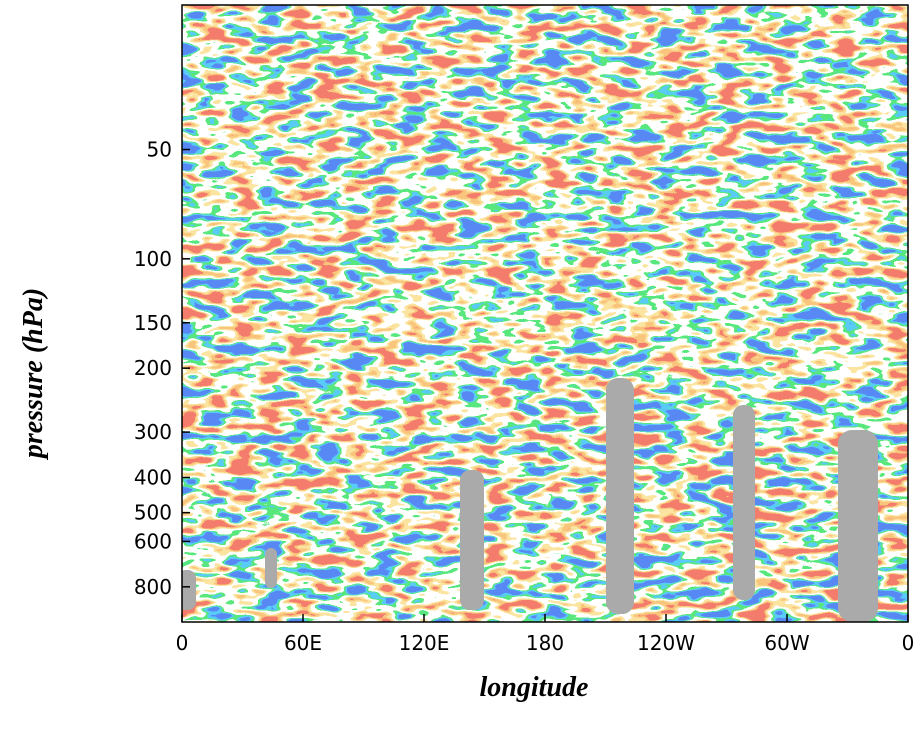  Describe the element at coordinates (153, 432) in the screenshot. I see `y-tick-label: 300` at that location.